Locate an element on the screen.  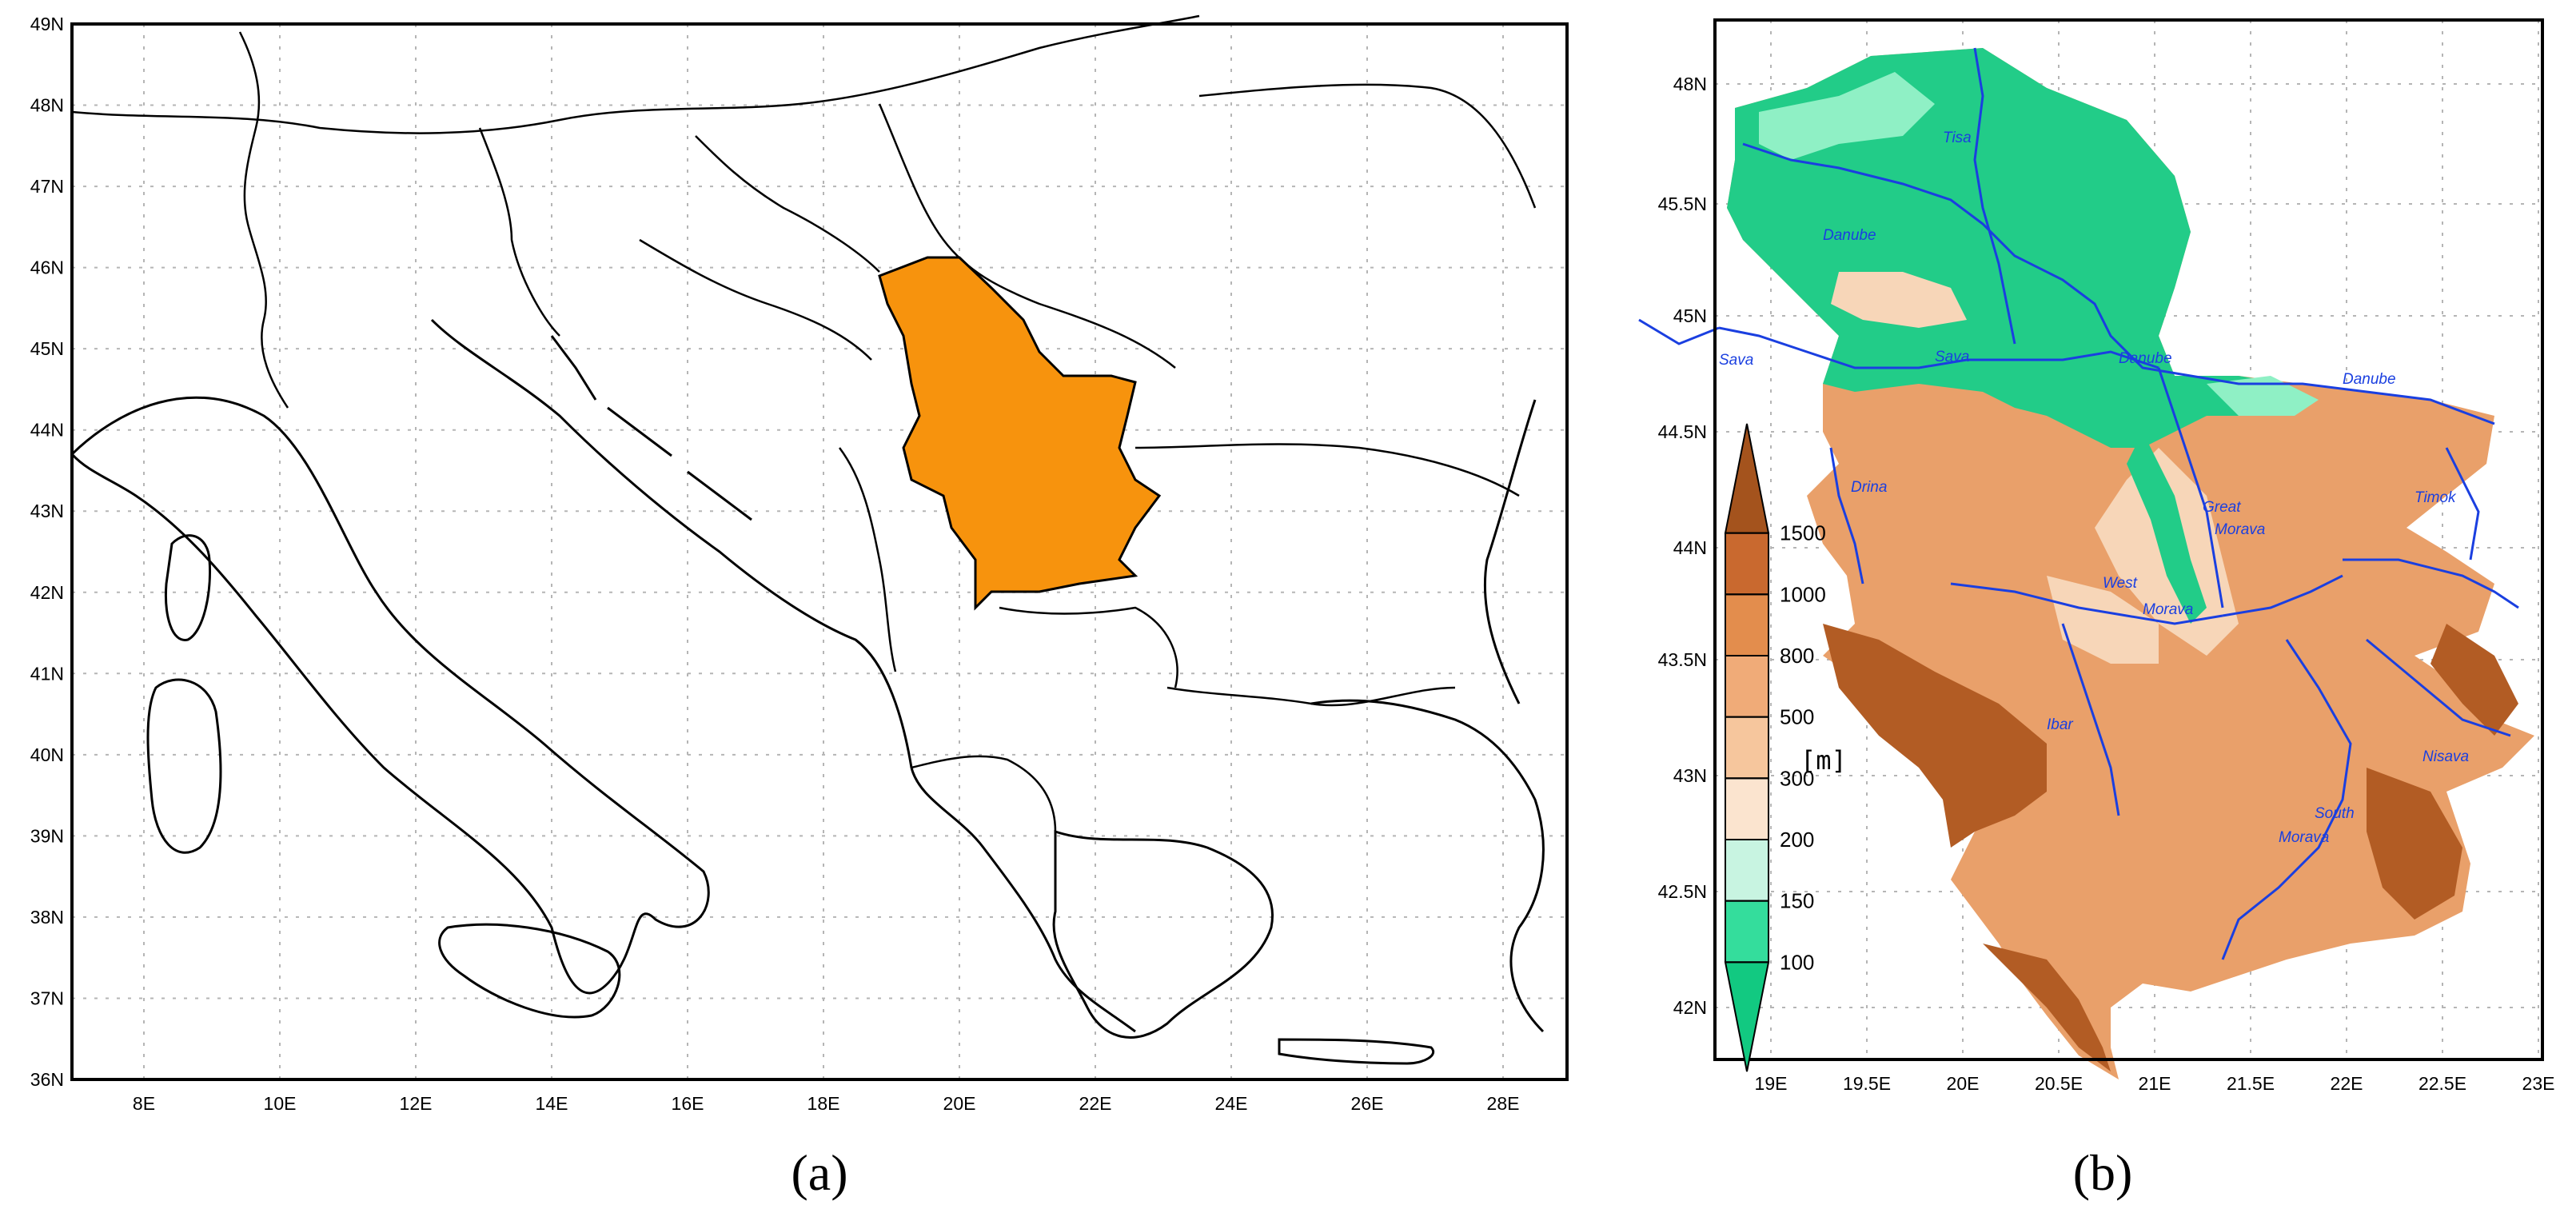
panel-a-lon-tick: 14E is located at coordinates (552, 1103).